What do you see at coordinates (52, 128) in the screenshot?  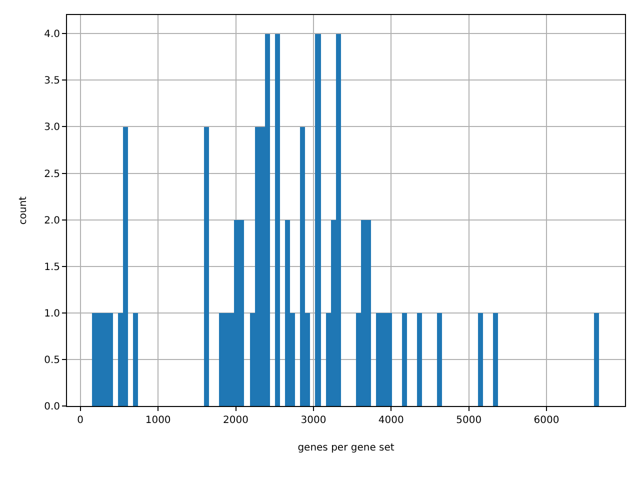 I see `y-tick-label: 3.0` at bounding box center [52, 128].